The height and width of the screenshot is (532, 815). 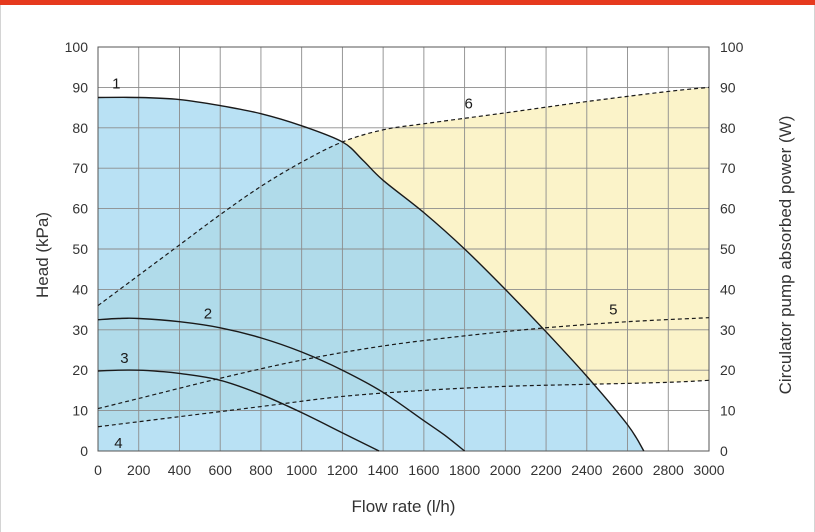 What do you see at coordinates (139, 470) in the screenshot?
I see `x-tick-label: 200` at bounding box center [139, 470].